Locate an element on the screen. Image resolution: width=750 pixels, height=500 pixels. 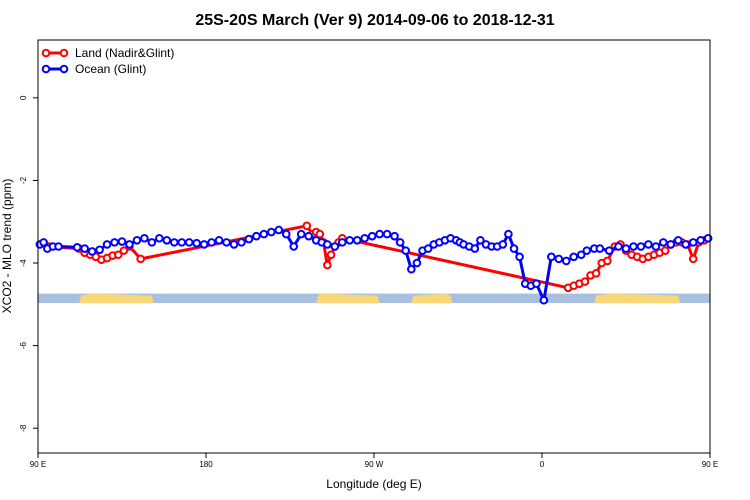
y-tick-label: -4 is located at coordinates (23, 263).